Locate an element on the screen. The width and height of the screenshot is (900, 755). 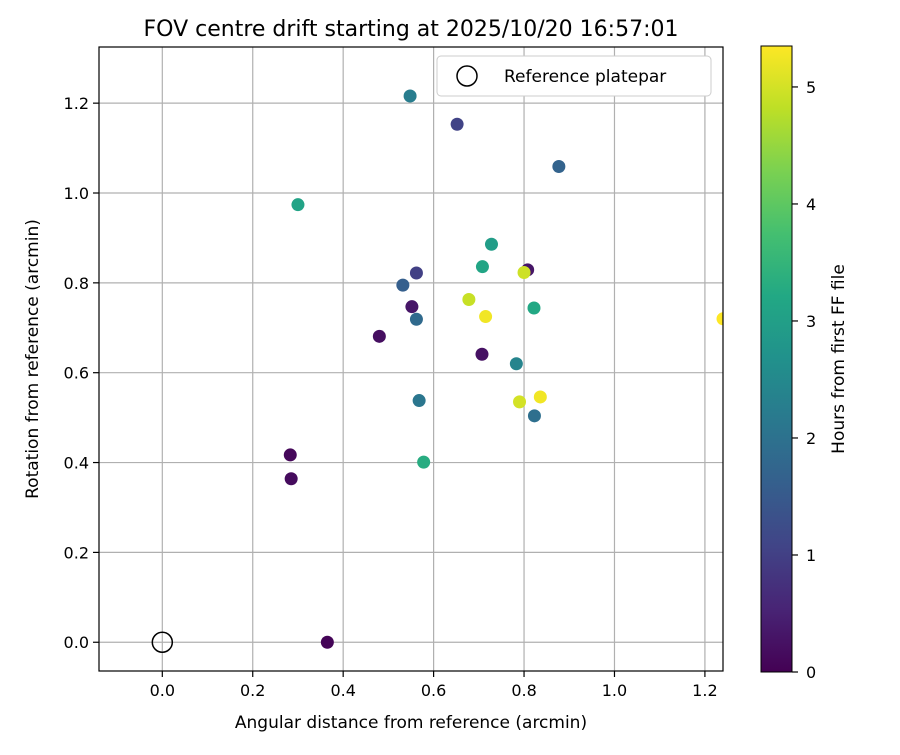
colorbar-label: Hours from first FF file is located at coordinates (839, 359).